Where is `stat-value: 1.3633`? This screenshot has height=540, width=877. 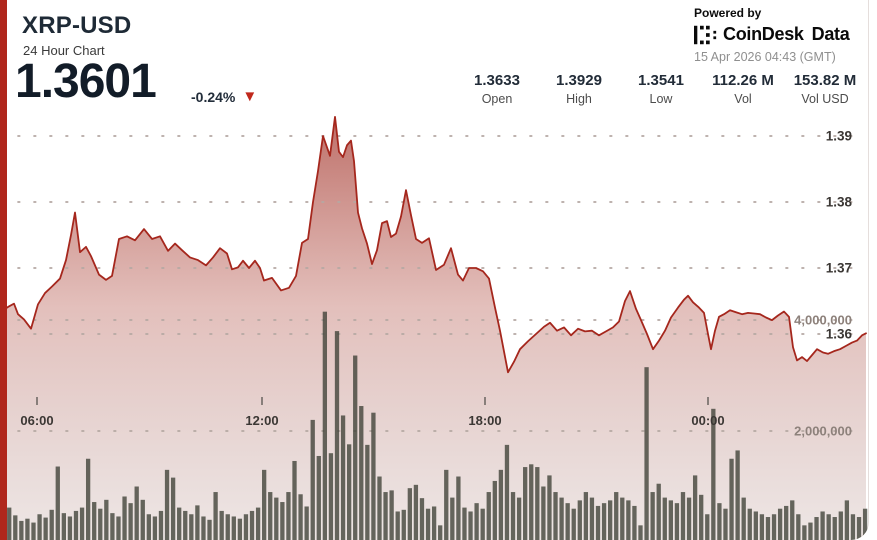
stat-value: 1.3633 is located at coordinates (497, 80).